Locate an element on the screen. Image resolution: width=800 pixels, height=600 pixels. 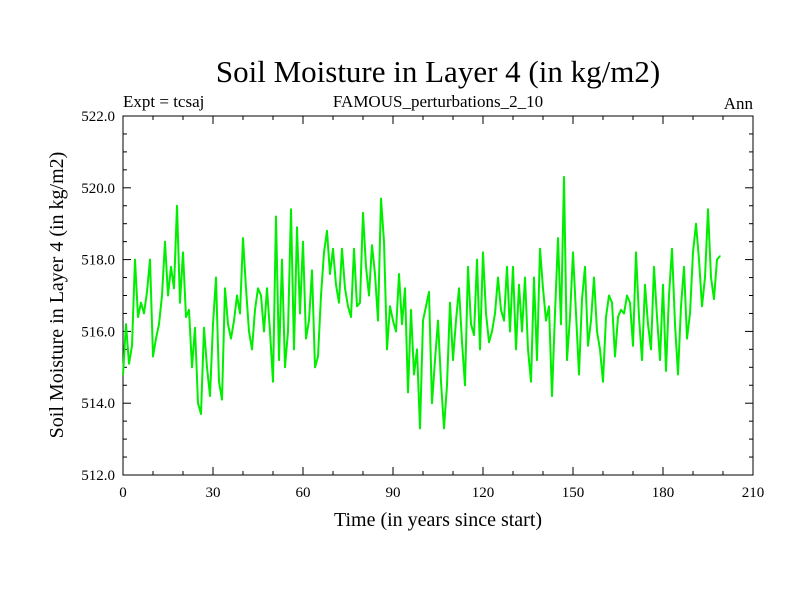
x-tick-label: 180 is located at coordinates (663, 493).